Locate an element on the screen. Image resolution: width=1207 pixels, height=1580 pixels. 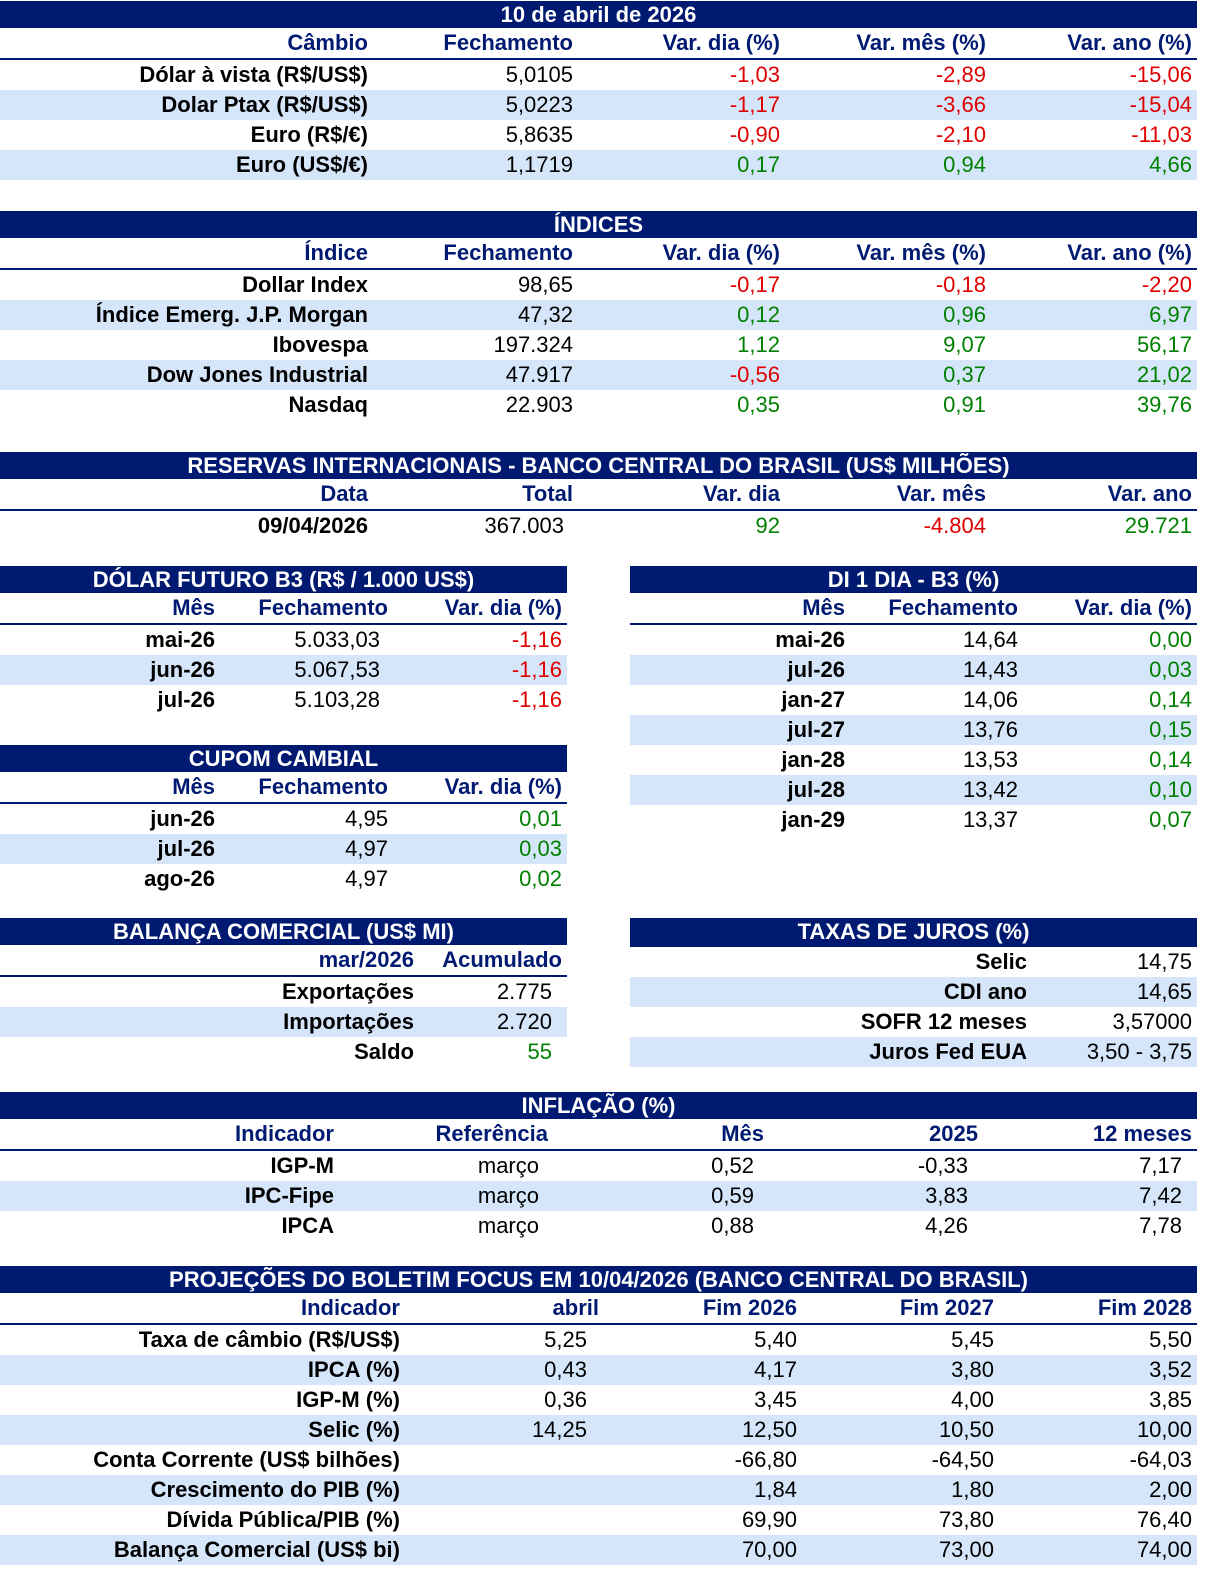
var-mes-value: 0,96 is located at coordinates (964, 314).